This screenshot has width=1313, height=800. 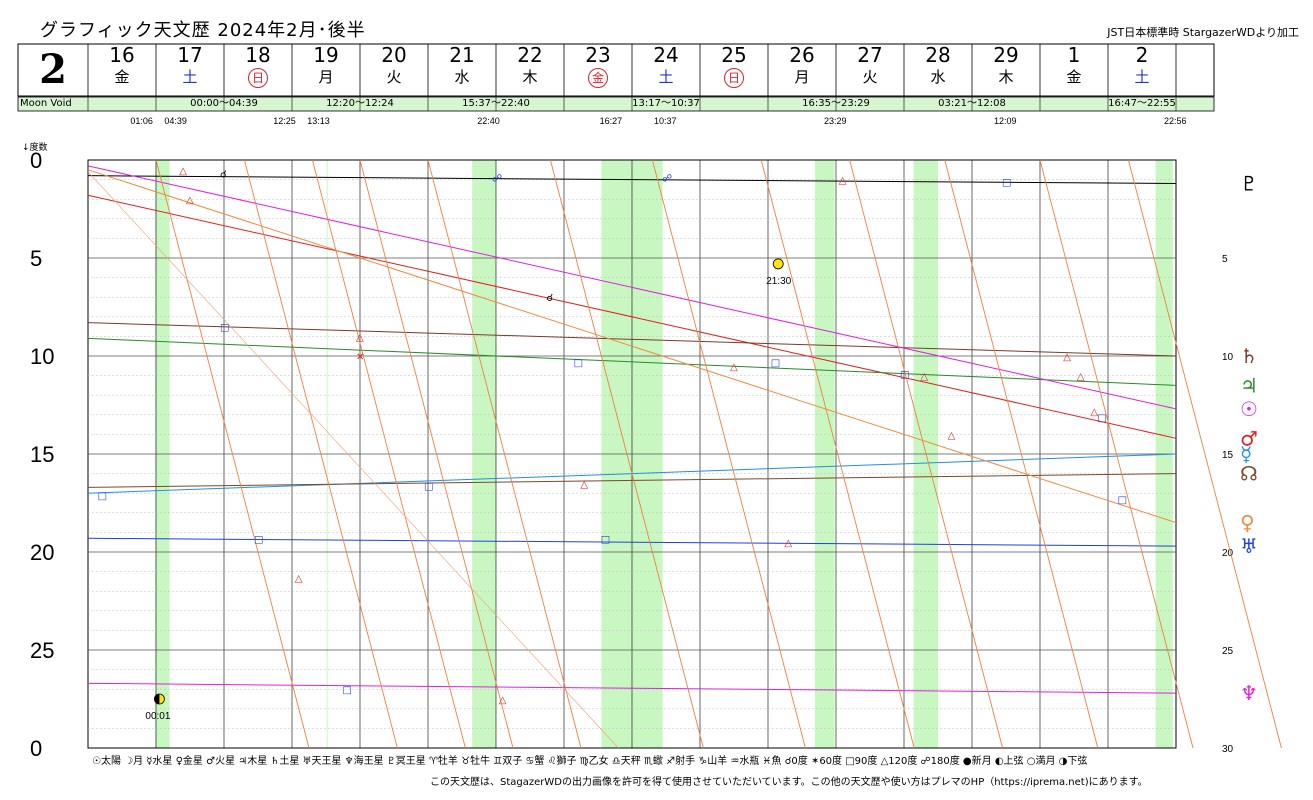 What do you see at coordinates (190, 66) in the screenshot?
I see `day-cell: 17 土` at bounding box center [190, 66].